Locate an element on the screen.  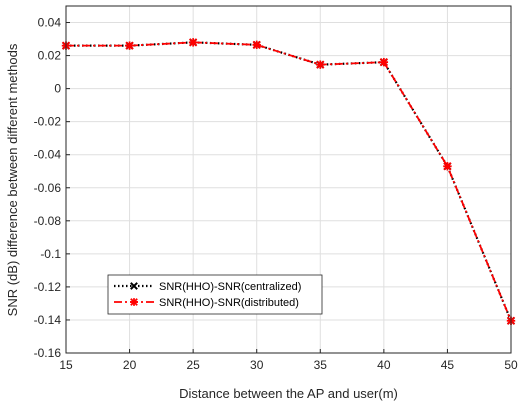
x-tick-label: 50 is located at coordinates (511, 365).